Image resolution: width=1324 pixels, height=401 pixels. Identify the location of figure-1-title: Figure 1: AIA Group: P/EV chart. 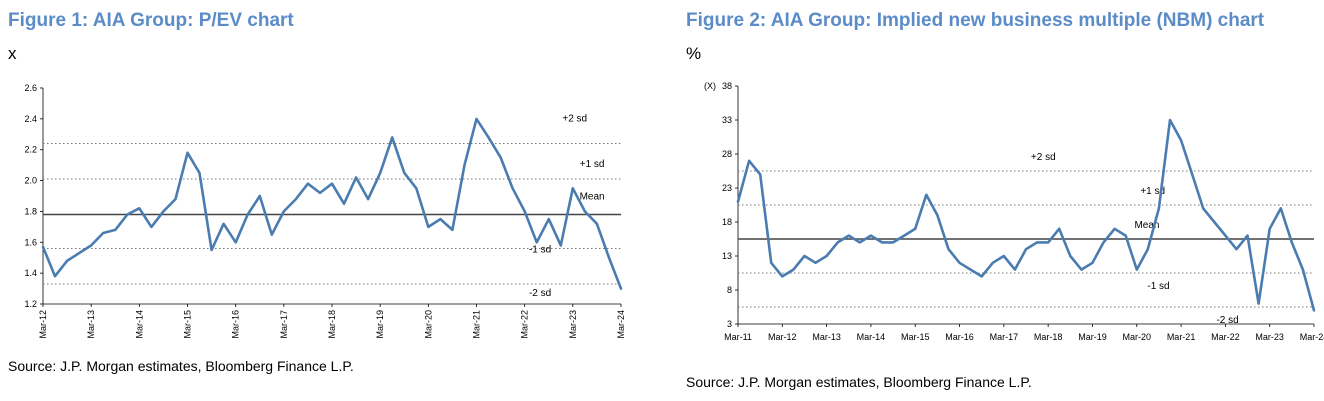
(151, 20).